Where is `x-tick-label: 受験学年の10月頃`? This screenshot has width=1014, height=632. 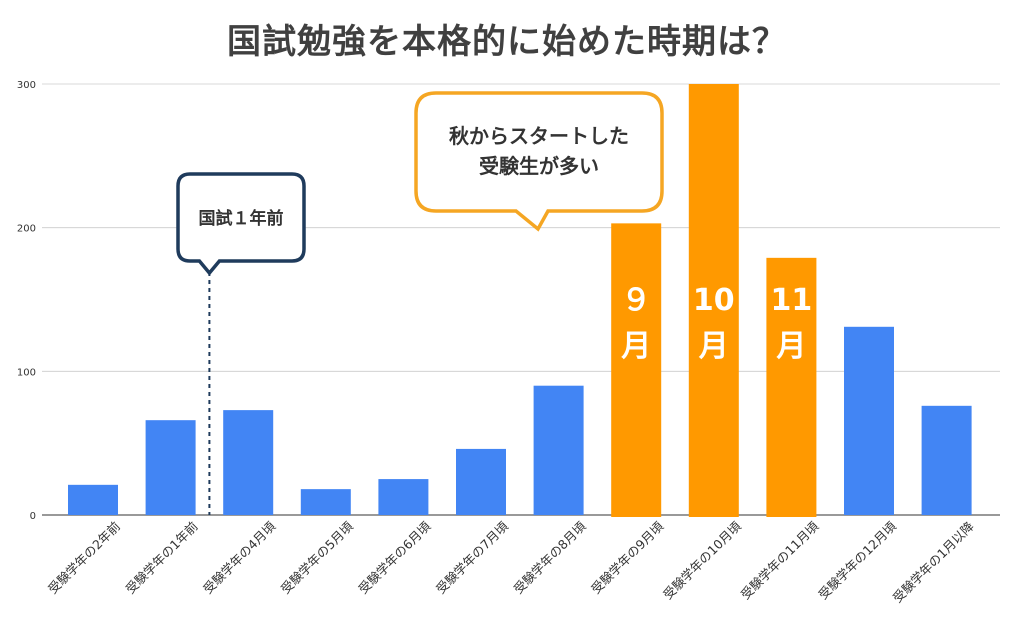 x-tick-label: 受験学年の10月頃 is located at coordinates (702, 560).